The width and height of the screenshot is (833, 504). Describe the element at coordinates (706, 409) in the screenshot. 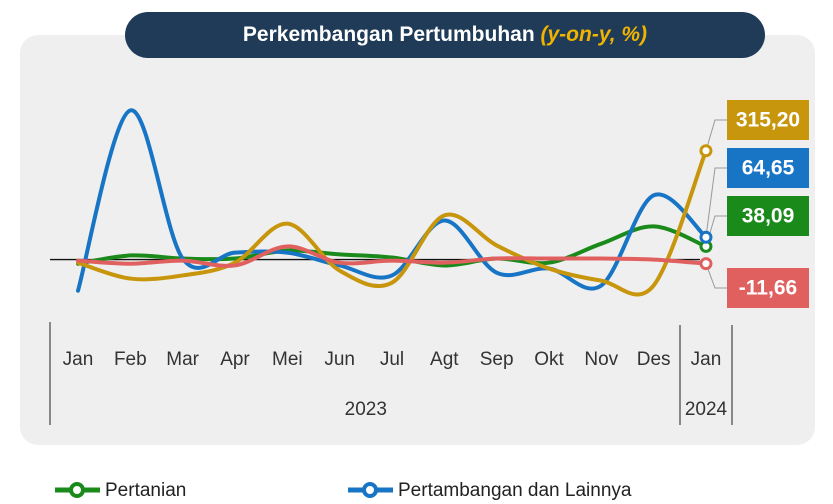

I see `year-label: 2024` at that location.